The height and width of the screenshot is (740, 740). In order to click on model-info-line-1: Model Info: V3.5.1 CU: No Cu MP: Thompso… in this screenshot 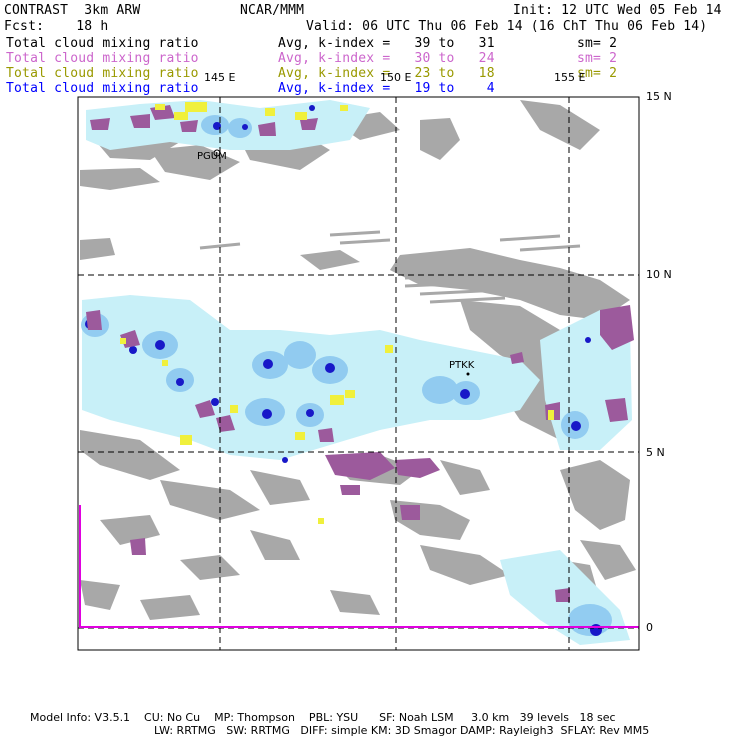, I will do `click(323, 717)`.